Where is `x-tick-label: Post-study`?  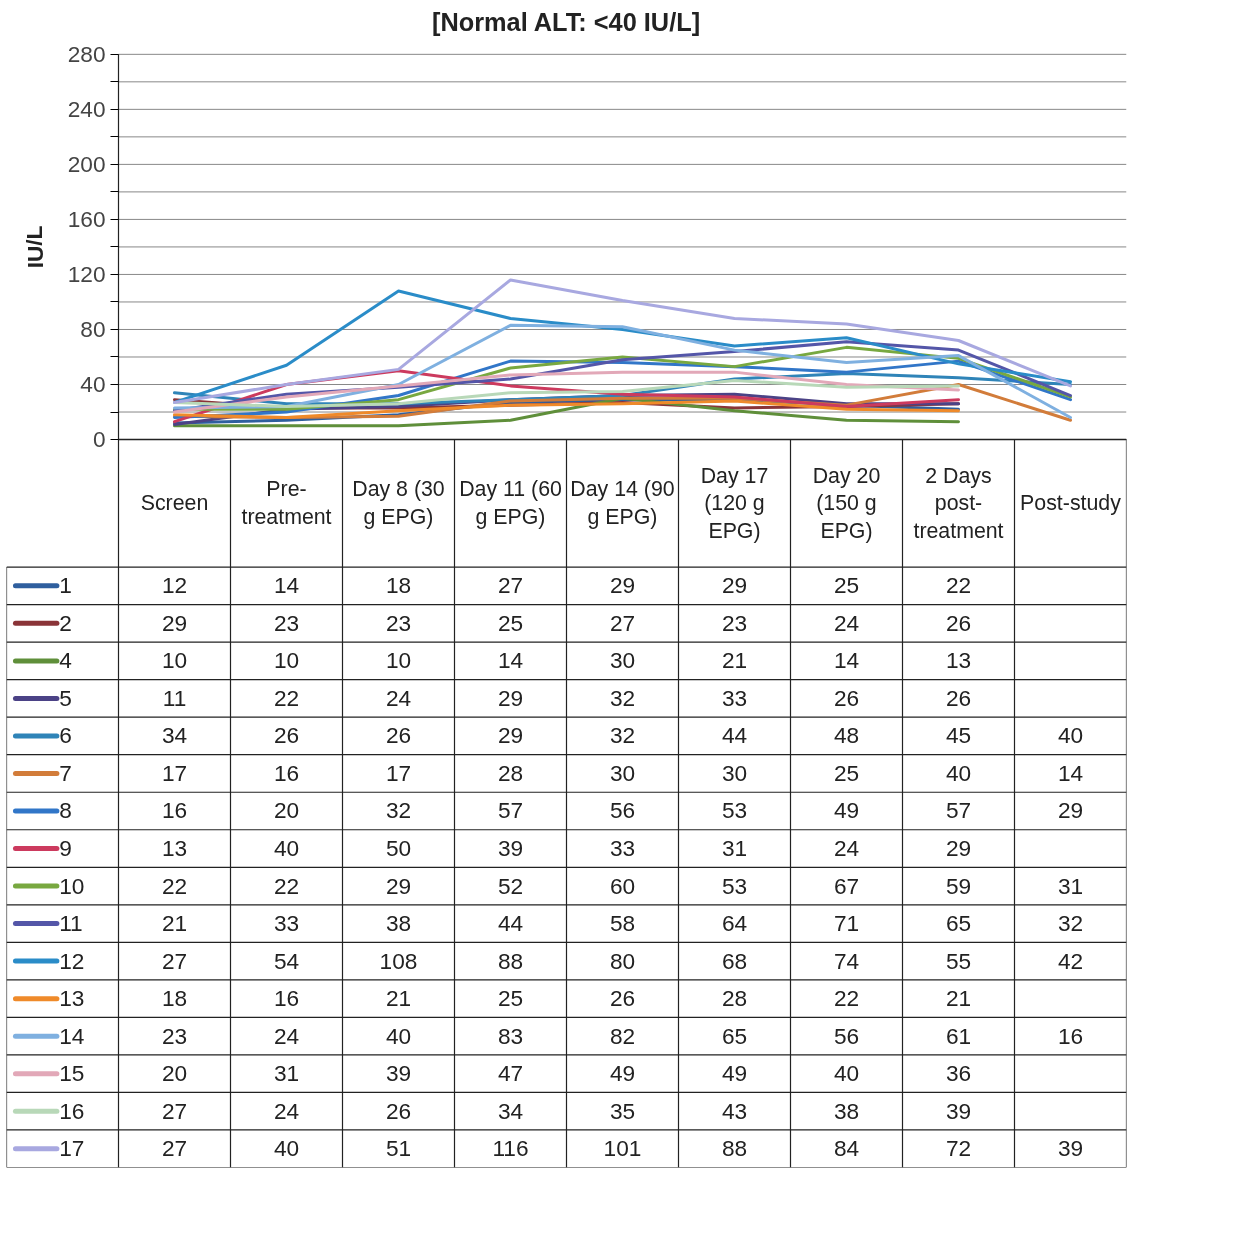
x-tick-label: Post-study is located at coordinates (1071, 503).